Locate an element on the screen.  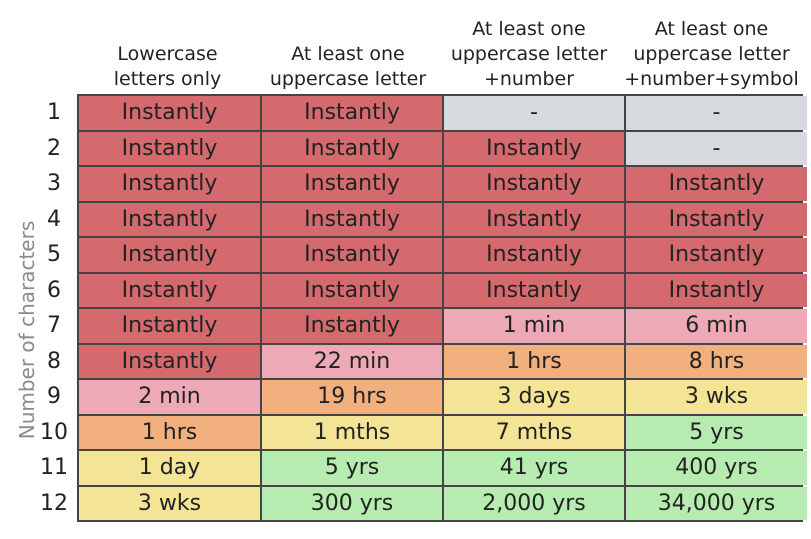
table-cell: 2,000 yrs is located at coordinates (534, 503).